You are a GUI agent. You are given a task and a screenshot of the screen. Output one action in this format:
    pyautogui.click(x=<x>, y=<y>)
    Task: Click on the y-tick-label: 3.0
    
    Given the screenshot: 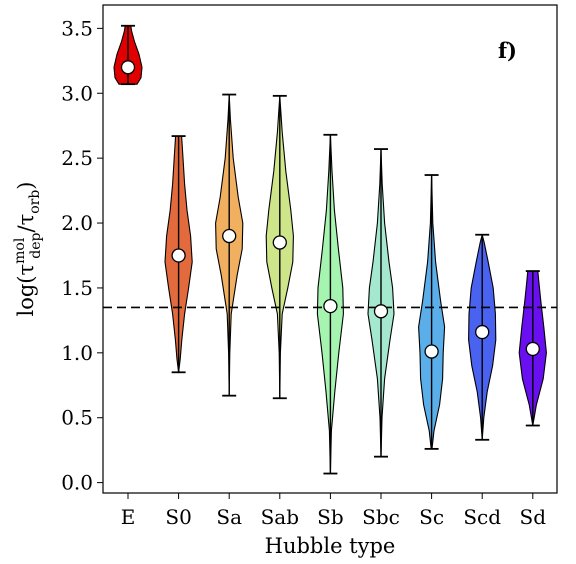 What is the action you would take?
    pyautogui.click(x=77, y=93)
    